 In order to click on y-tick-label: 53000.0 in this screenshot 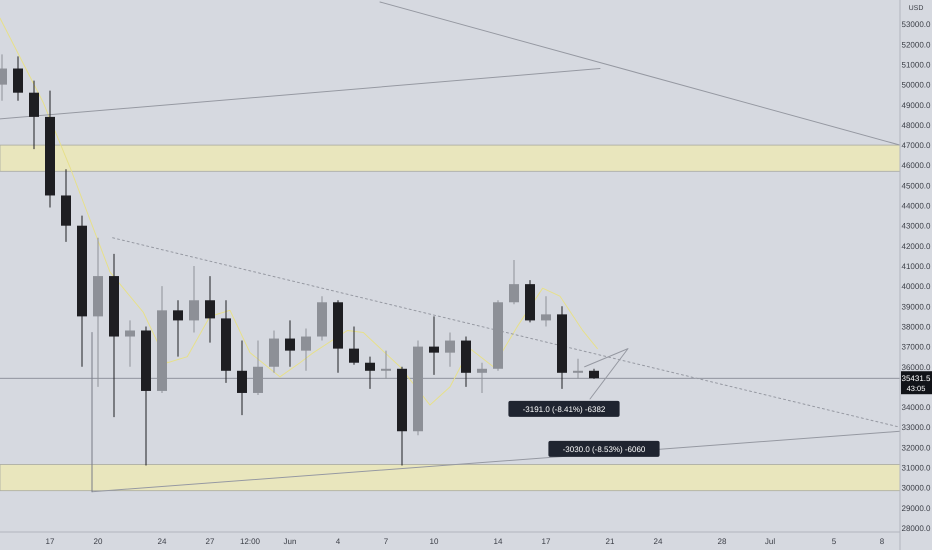, I will do `click(917, 25)`.